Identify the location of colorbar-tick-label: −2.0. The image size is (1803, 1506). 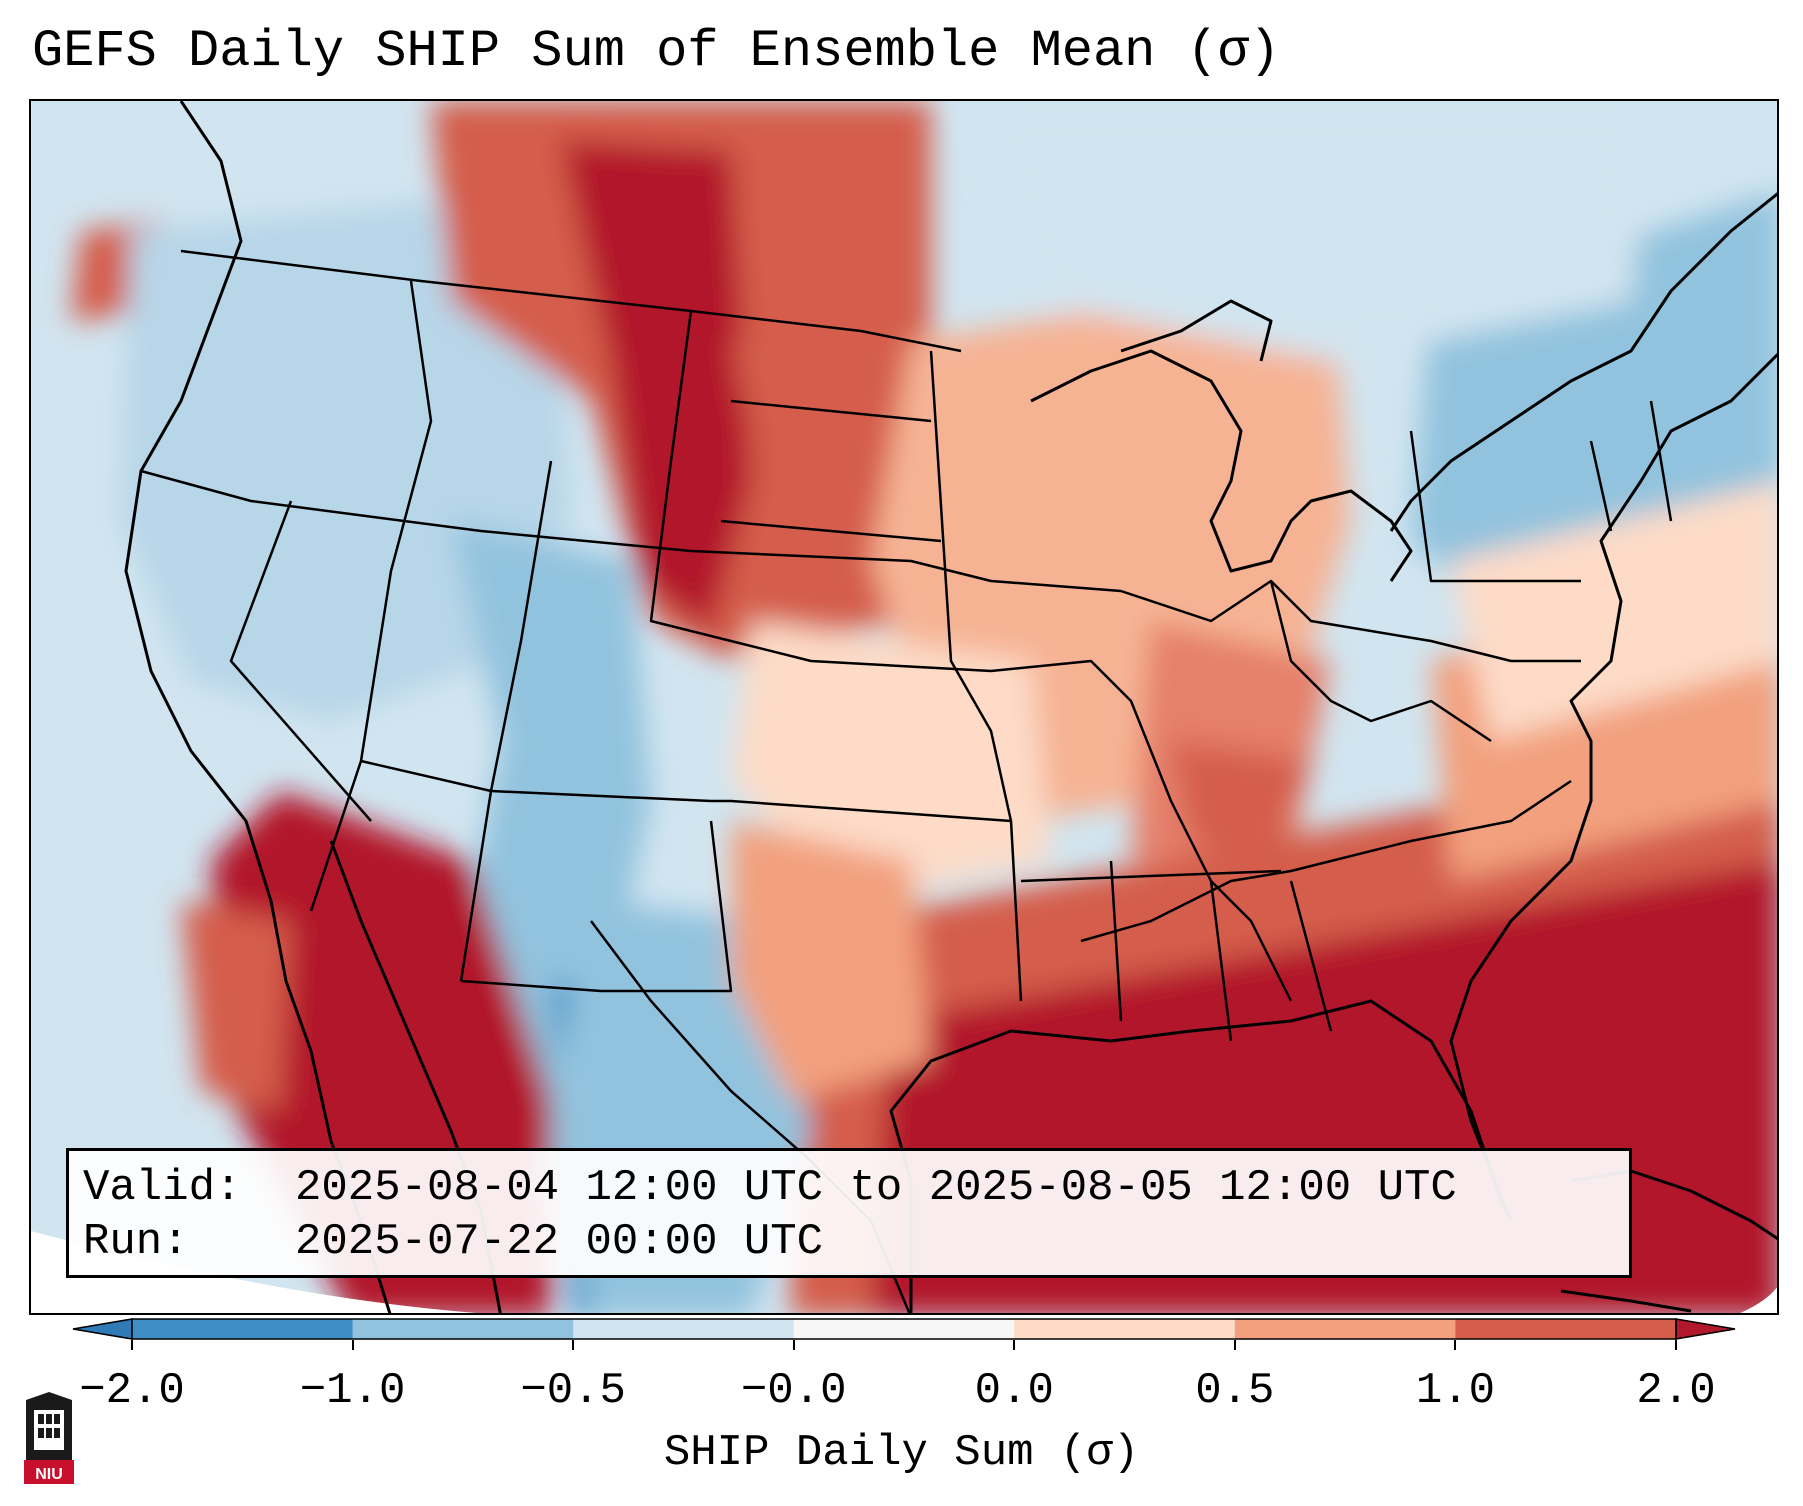
(132, 1391).